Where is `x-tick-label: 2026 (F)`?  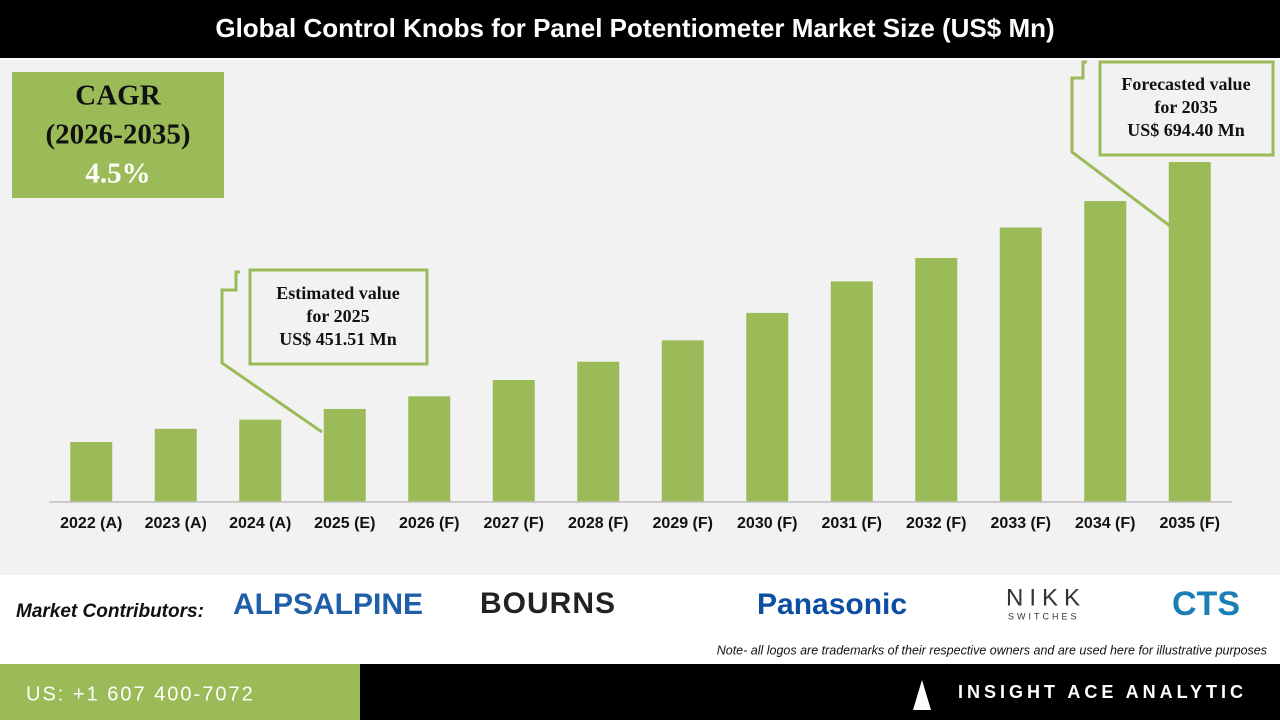 x-tick-label: 2026 (F) is located at coordinates (429, 523).